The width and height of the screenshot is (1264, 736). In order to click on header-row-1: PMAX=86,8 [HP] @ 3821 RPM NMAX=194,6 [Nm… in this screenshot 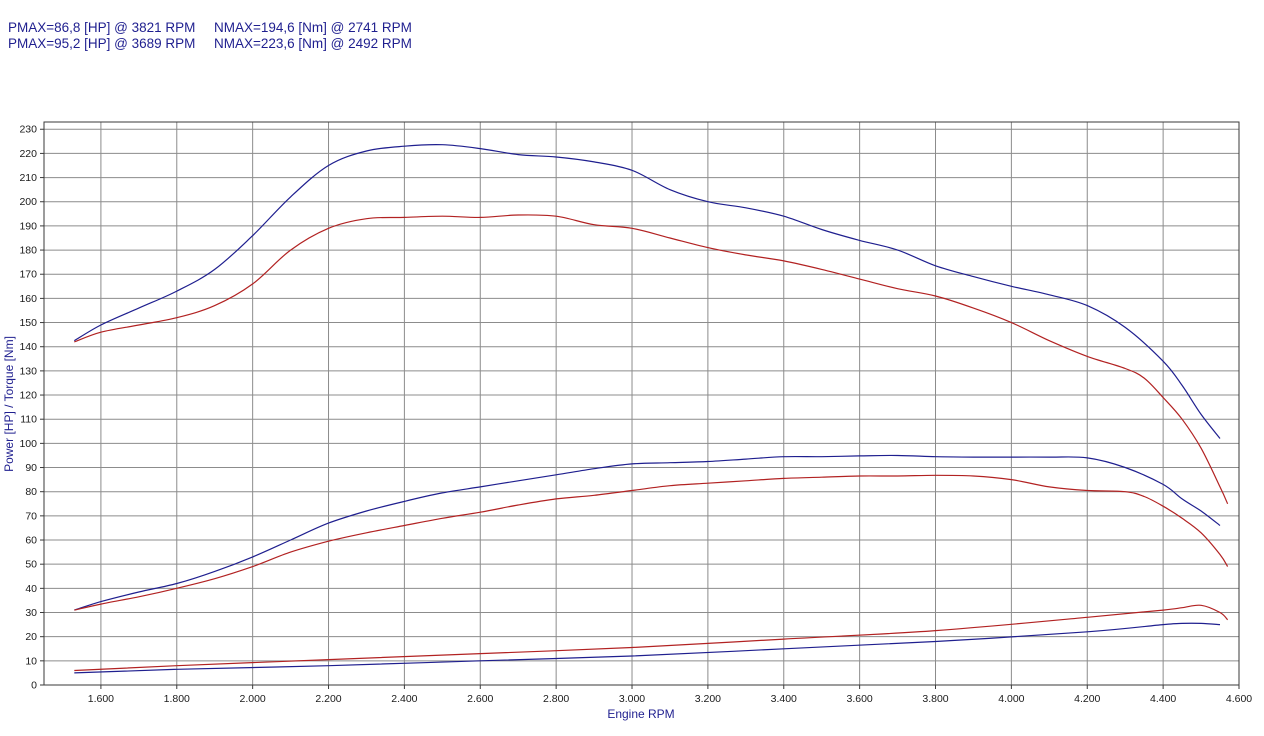, I will do `click(210, 28)`.